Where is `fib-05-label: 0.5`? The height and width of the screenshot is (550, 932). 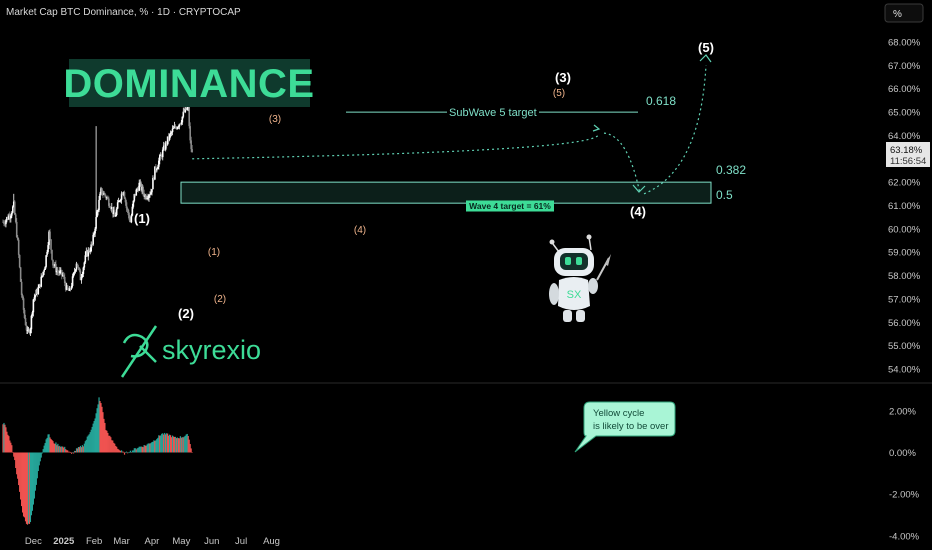 fib-05-label: 0.5 is located at coordinates (724, 195).